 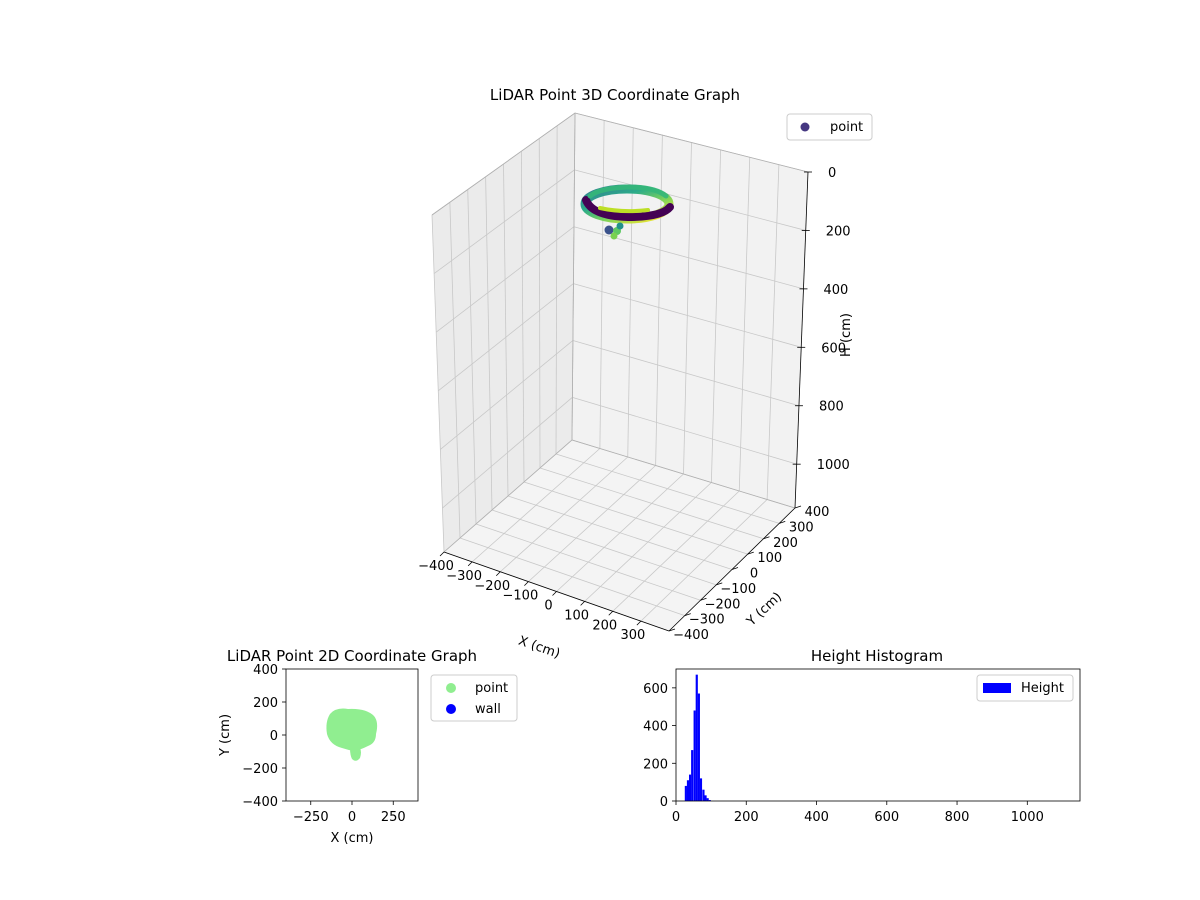 I want to click on chart-3d-title: LiDAR Point 3D Coordinate Graph, so click(x=615, y=95).